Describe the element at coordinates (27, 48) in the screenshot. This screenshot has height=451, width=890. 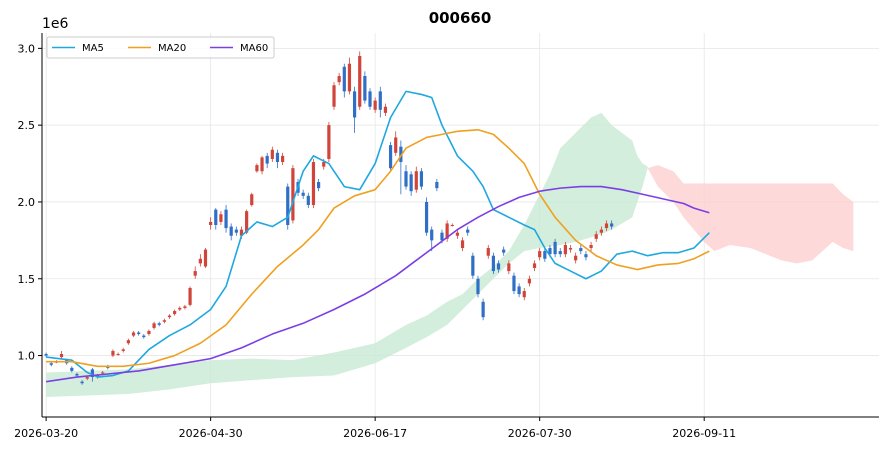
I see `y-tick-label: 3.0` at that location.